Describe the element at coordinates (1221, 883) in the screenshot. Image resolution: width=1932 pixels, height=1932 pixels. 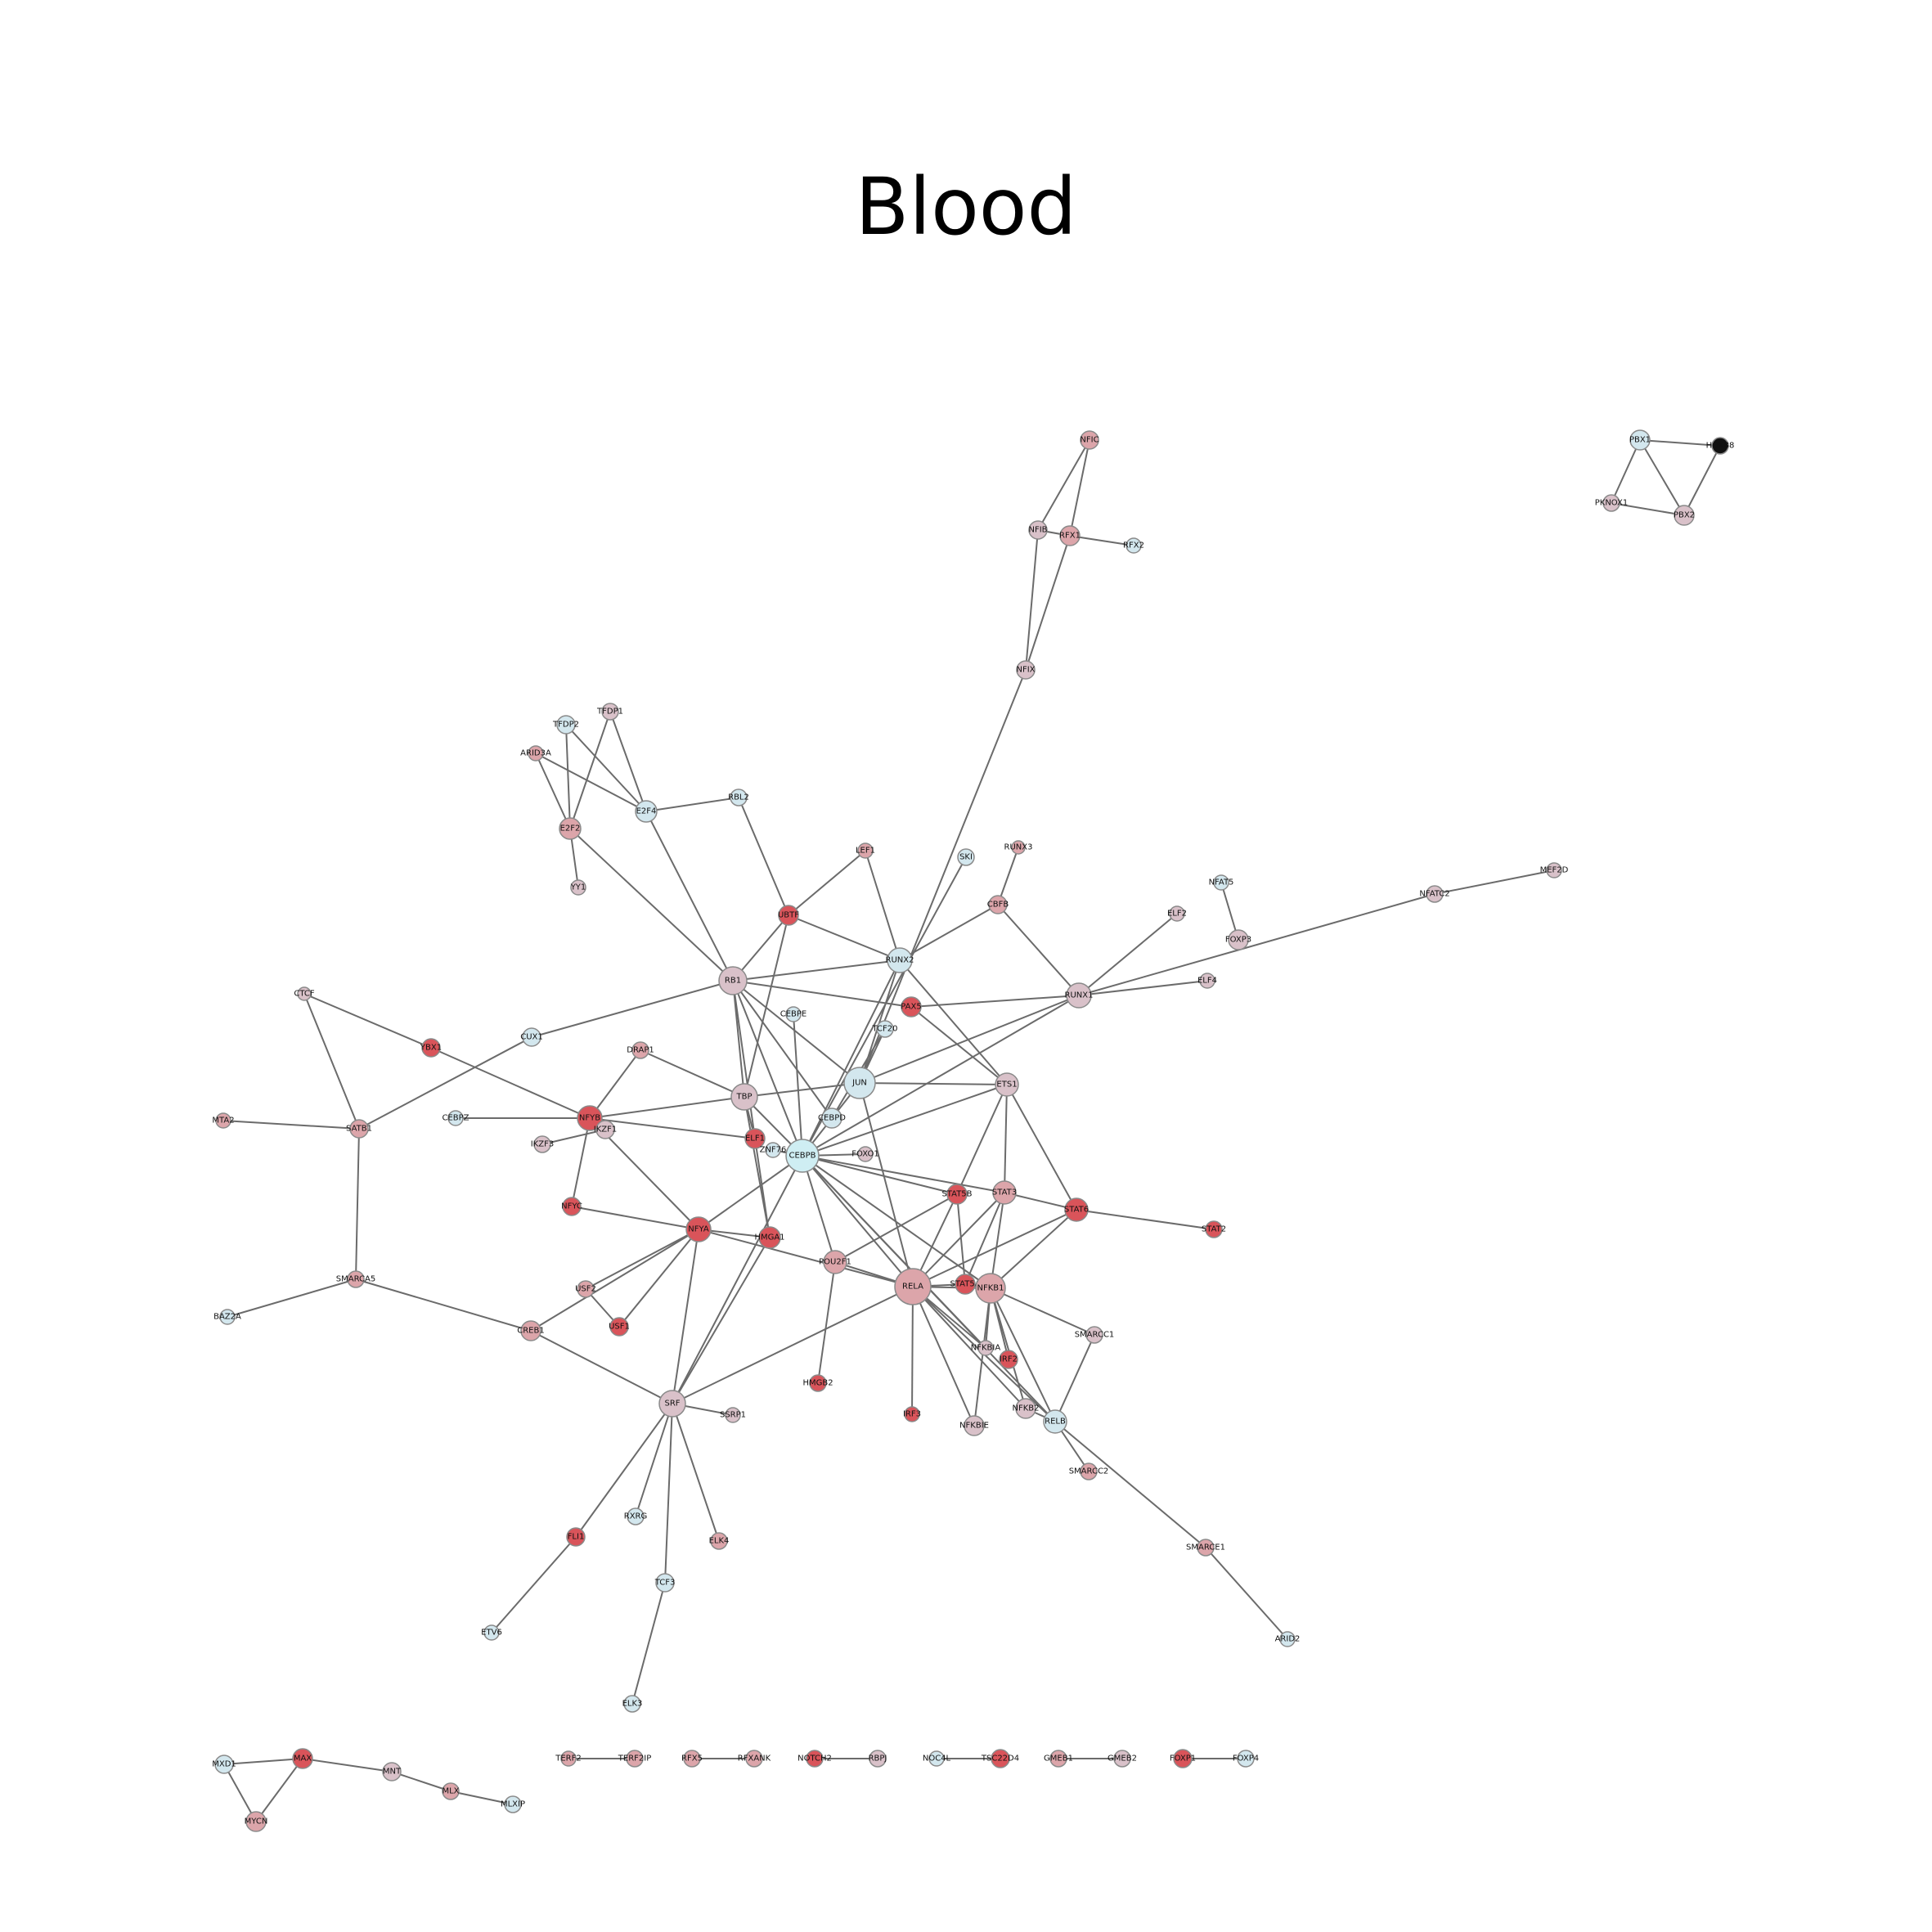
I see `node-nfat5: NFAT5` at that location.